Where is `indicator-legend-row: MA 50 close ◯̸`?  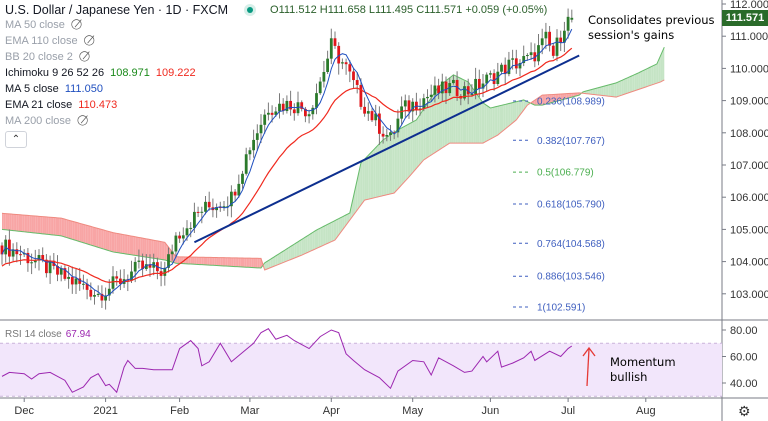 indicator-legend-row: MA 50 close ◯̸ is located at coordinates (276, 25).